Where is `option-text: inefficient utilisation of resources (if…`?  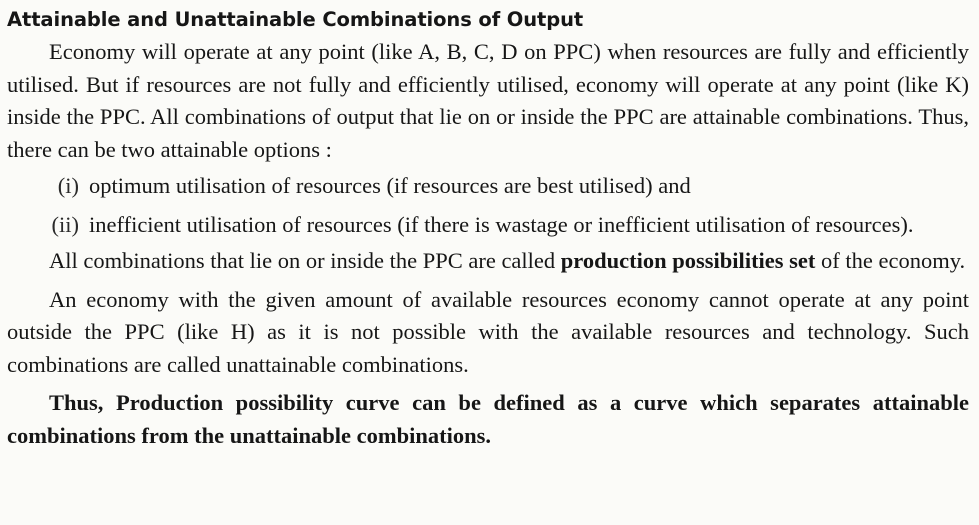 option-text: inefficient utilisation of resources (if… is located at coordinates (501, 224).